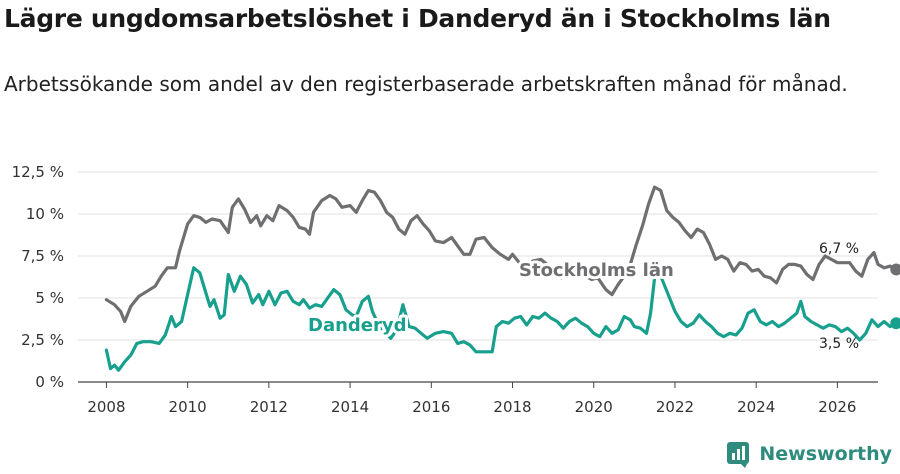 This screenshot has width=900, height=474. What do you see at coordinates (756, 407) in the screenshot?
I see `x-tick-label: 2024` at bounding box center [756, 407].